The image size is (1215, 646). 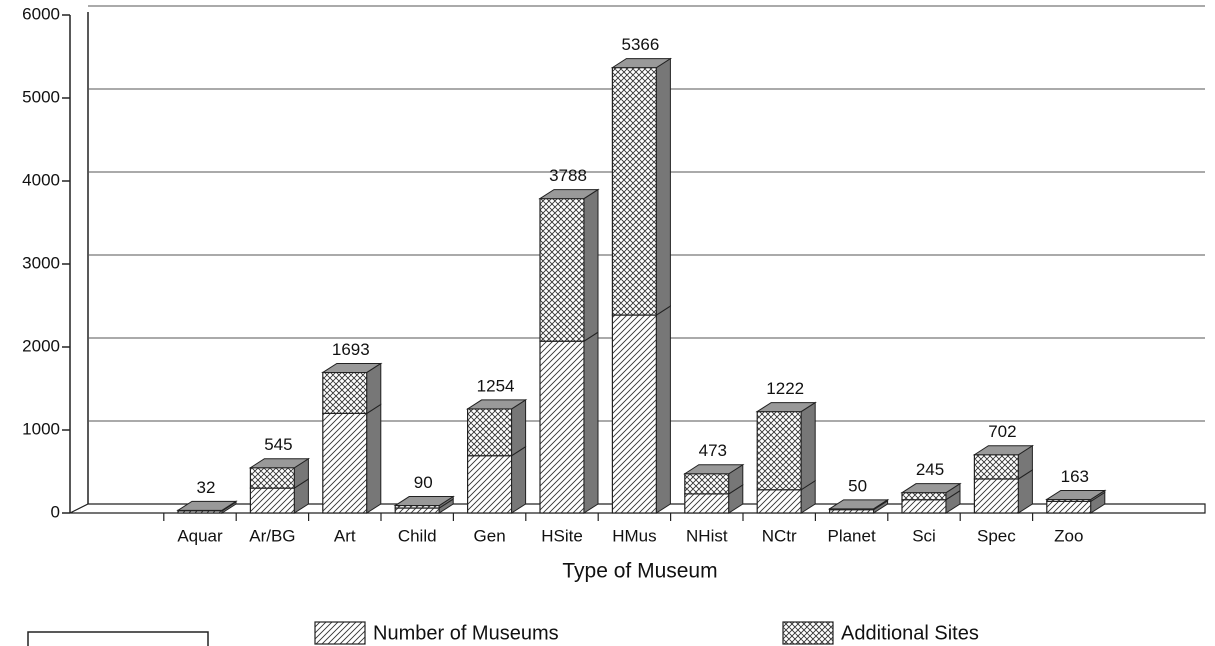 I want to click on x-tick-label: Art, so click(x=345, y=535).